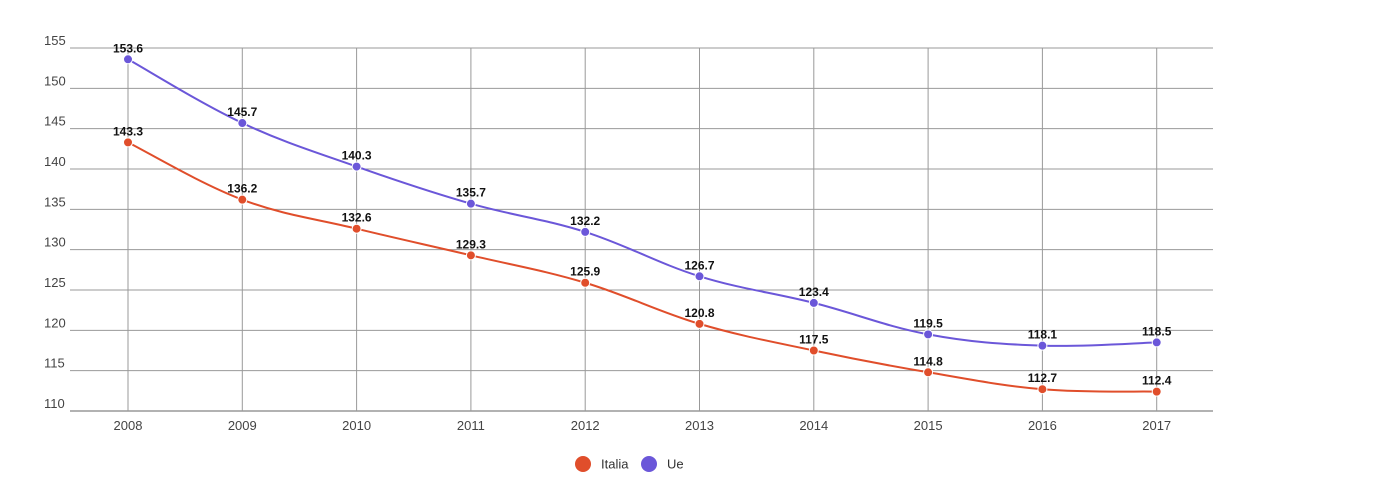 This screenshot has width=1379, height=482. Describe the element at coordinates (814, 292) in the screenshot. I see `data-label-ue: 123.4` at that location.